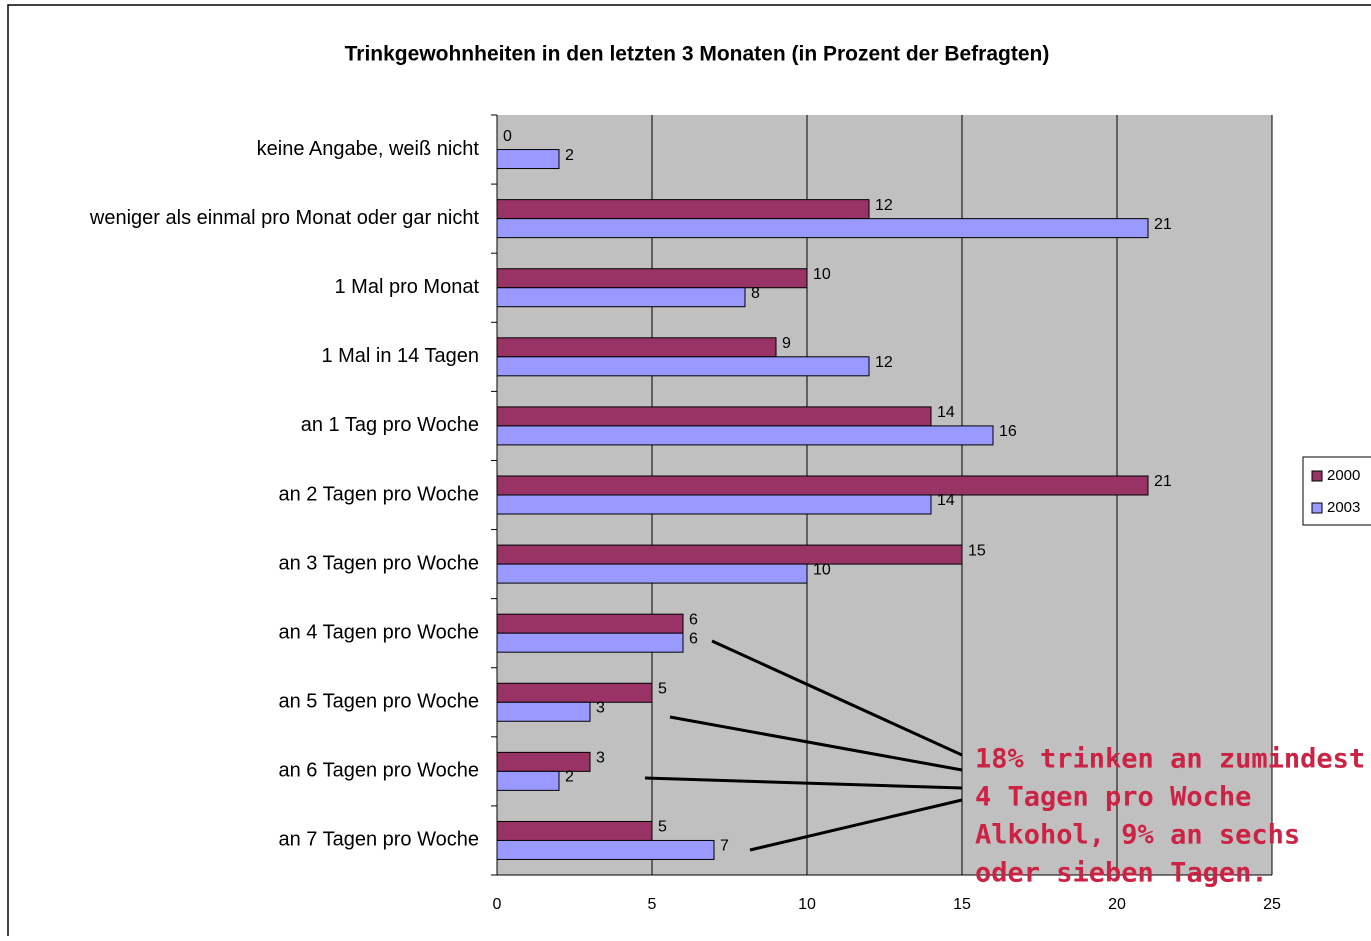 The image size is (1371, 941). I want to click on annotation: 4 Tagen pro Woche, so click(1113, 797).